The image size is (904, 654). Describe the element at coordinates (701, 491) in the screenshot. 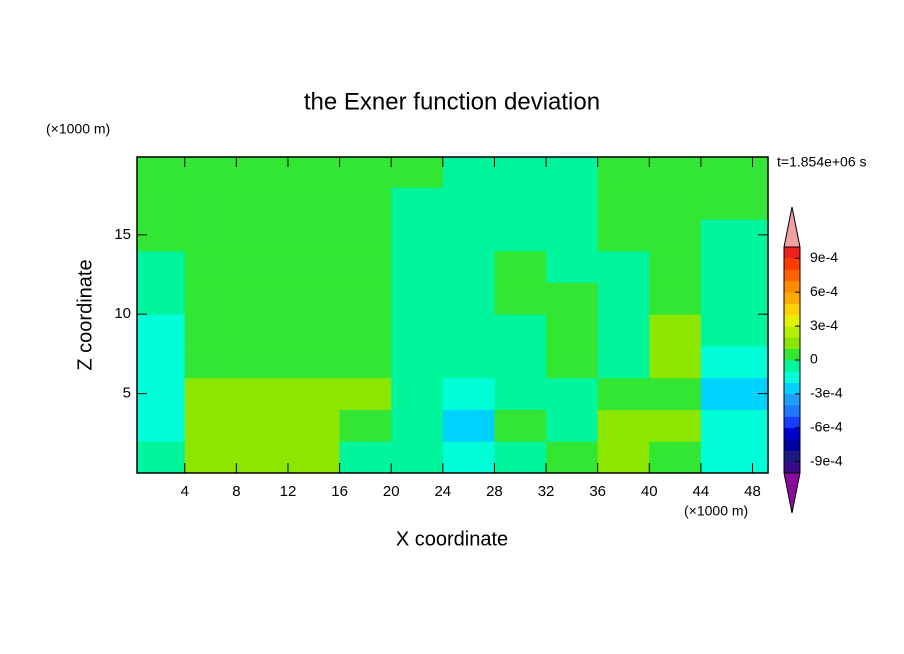

I see `x-tick-label: 44` at that location.